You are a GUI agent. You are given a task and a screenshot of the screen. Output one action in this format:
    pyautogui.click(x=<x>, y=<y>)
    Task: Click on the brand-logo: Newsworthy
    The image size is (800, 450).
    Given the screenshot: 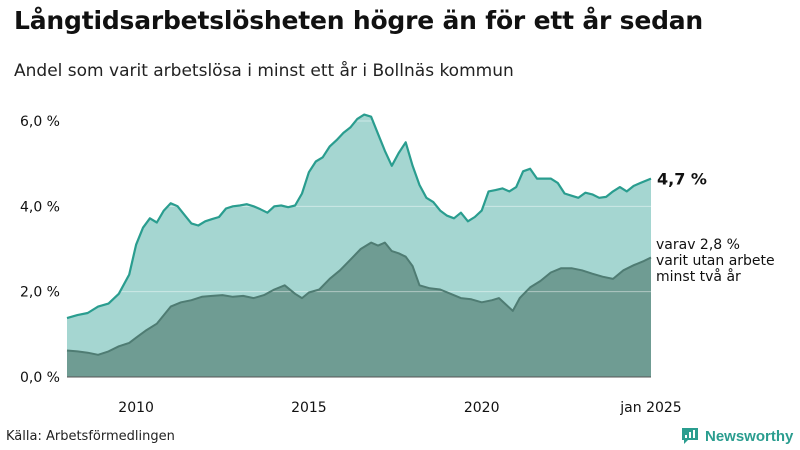 What is the action you would take?
    pyautogui.click(x=736, y=436)
    